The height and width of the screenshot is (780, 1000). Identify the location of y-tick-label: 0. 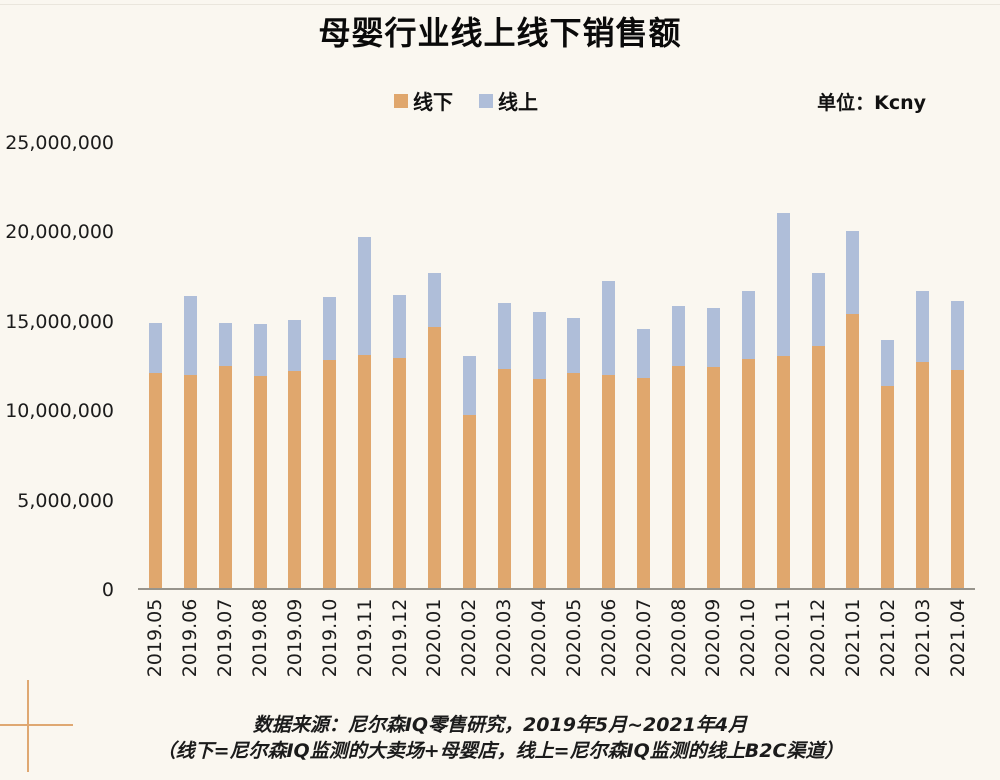
(107, 590).